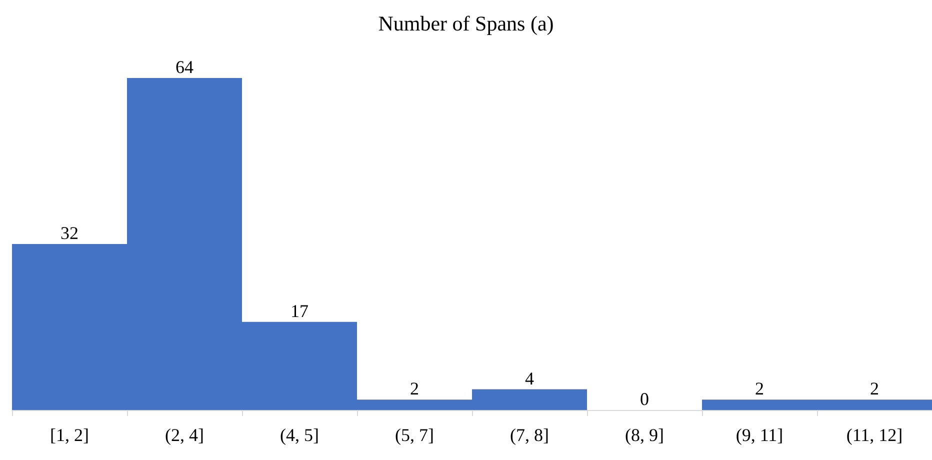  What do you see at coordinates (874, 435) in the screenshot?
I see `x-tick-label: (11, 12]` at bounding box center [874, 435].